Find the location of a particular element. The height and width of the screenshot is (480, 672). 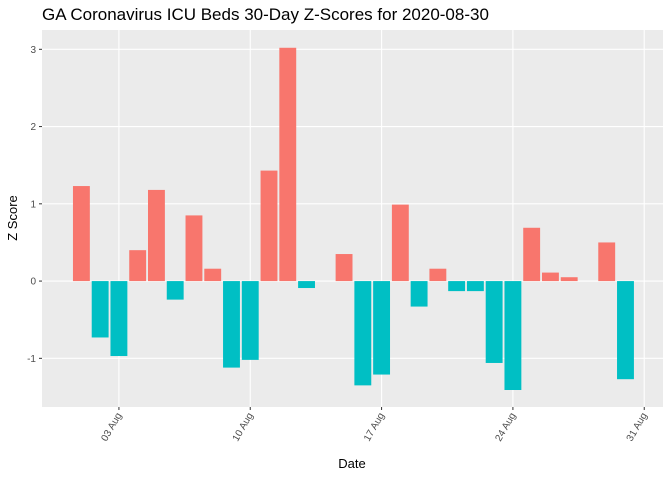

y-tick-label: 2 is located at coordinates (33, 127).